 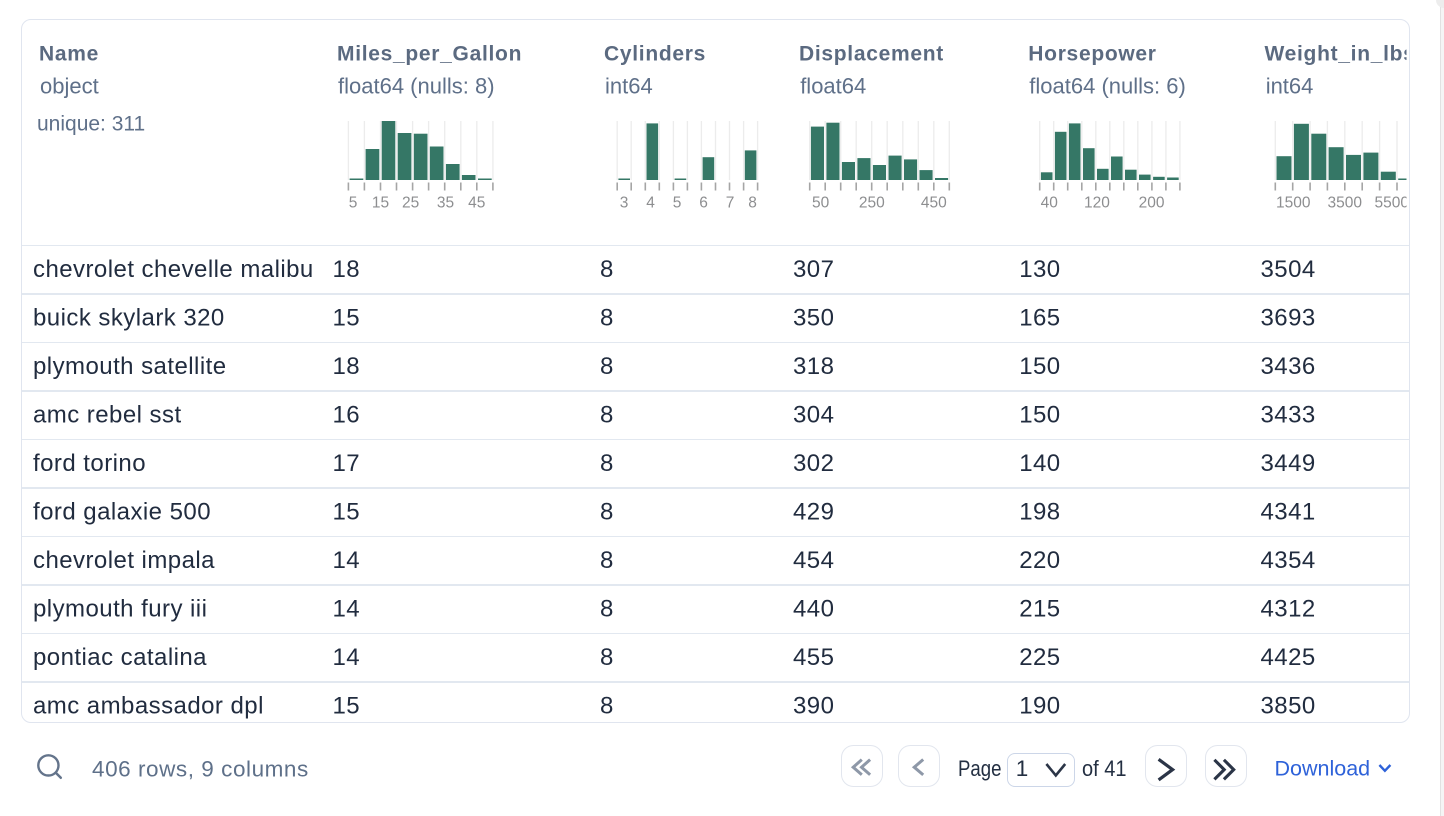 What do you see at coordinates (148, 705) in the screenshot?
I see `svg-text: amc ambassador dpl` at bounding box center [148, 705].